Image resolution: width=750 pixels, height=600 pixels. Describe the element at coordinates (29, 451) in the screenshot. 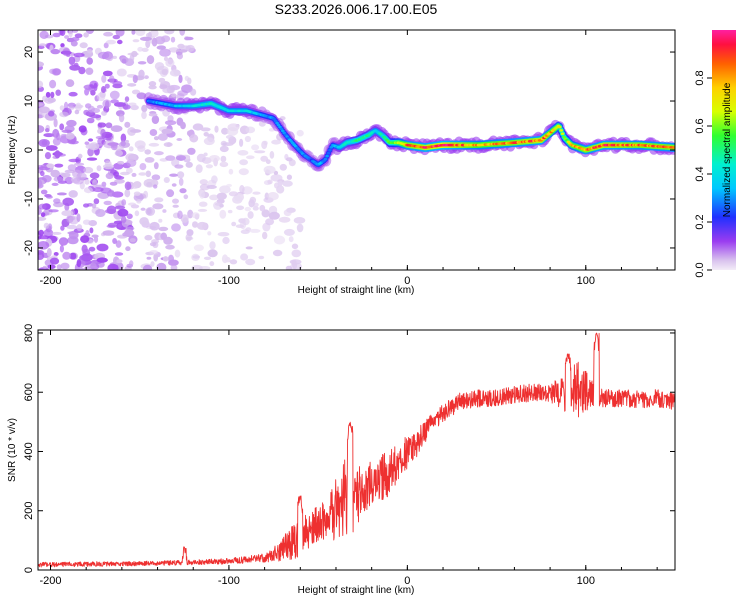

I see `y-tick-label: 400` at that location.